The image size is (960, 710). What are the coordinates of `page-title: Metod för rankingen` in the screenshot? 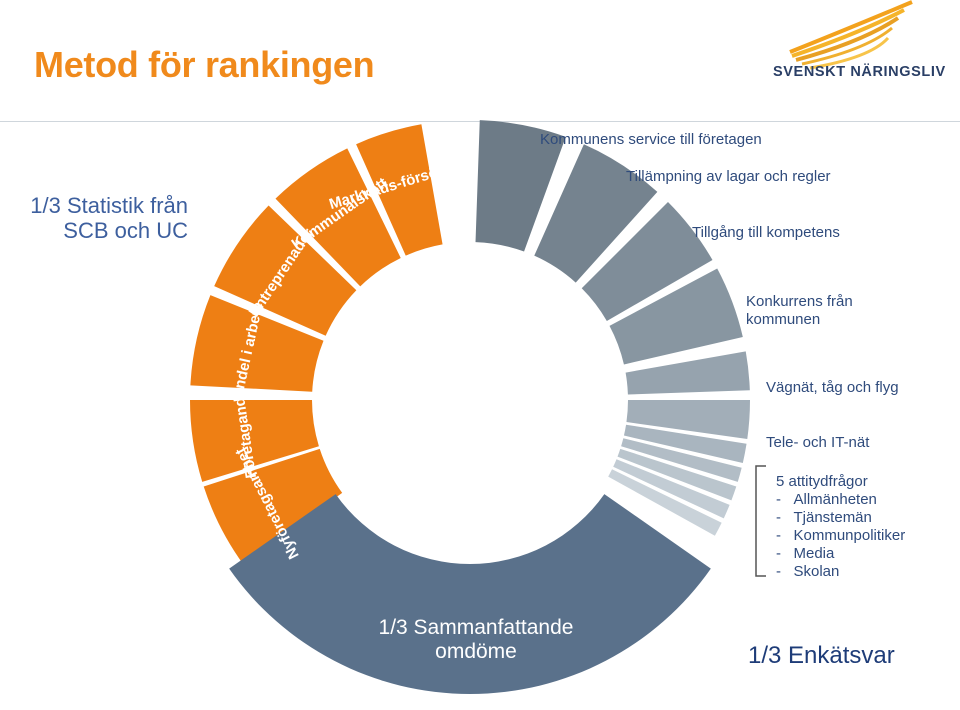 It's located at (204, 64).